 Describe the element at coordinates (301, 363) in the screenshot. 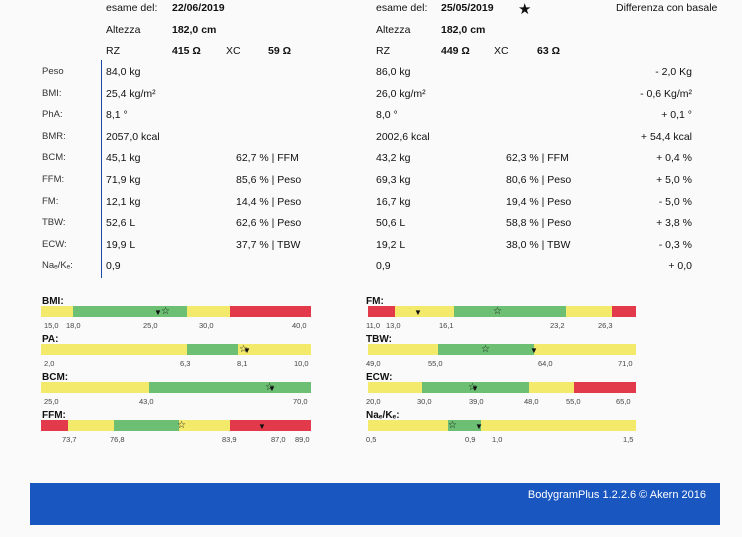

I see `pa-tick-label: 10,0` at that location.